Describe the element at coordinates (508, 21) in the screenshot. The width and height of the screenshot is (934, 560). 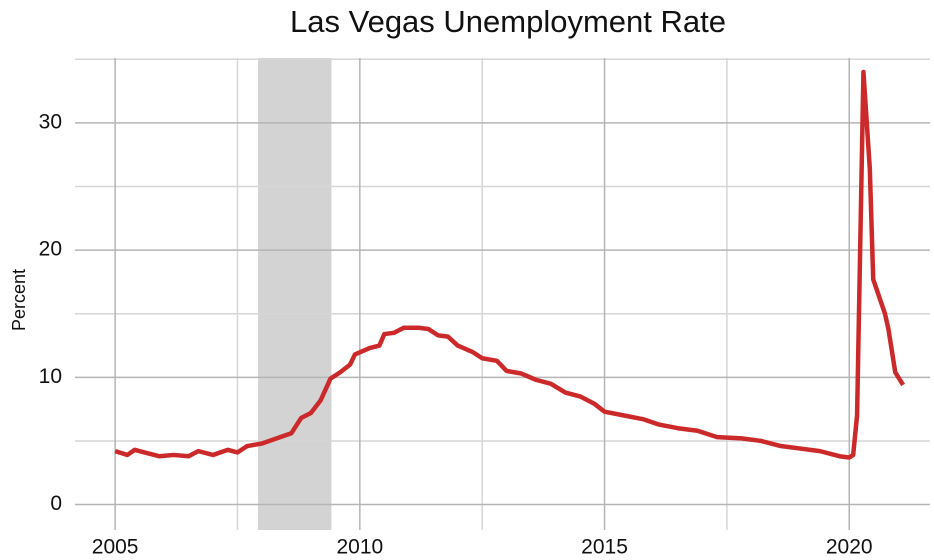
I see `chart-title: Las Vegas Unemployment Rate` at that location.